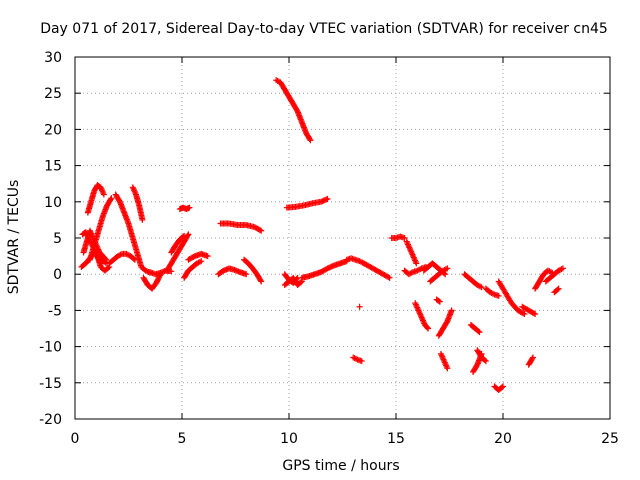 The height and width of the screenshot is (480, 640). Describe the element at coordinates (376, 270) in the screenshot. I see `series-arc28` at that location.